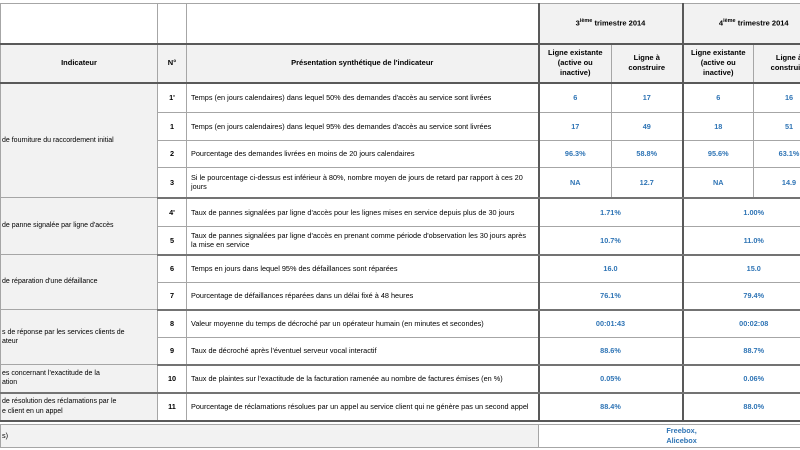  I want to click on value-cell-merged: 15.0, so click(740, 268).